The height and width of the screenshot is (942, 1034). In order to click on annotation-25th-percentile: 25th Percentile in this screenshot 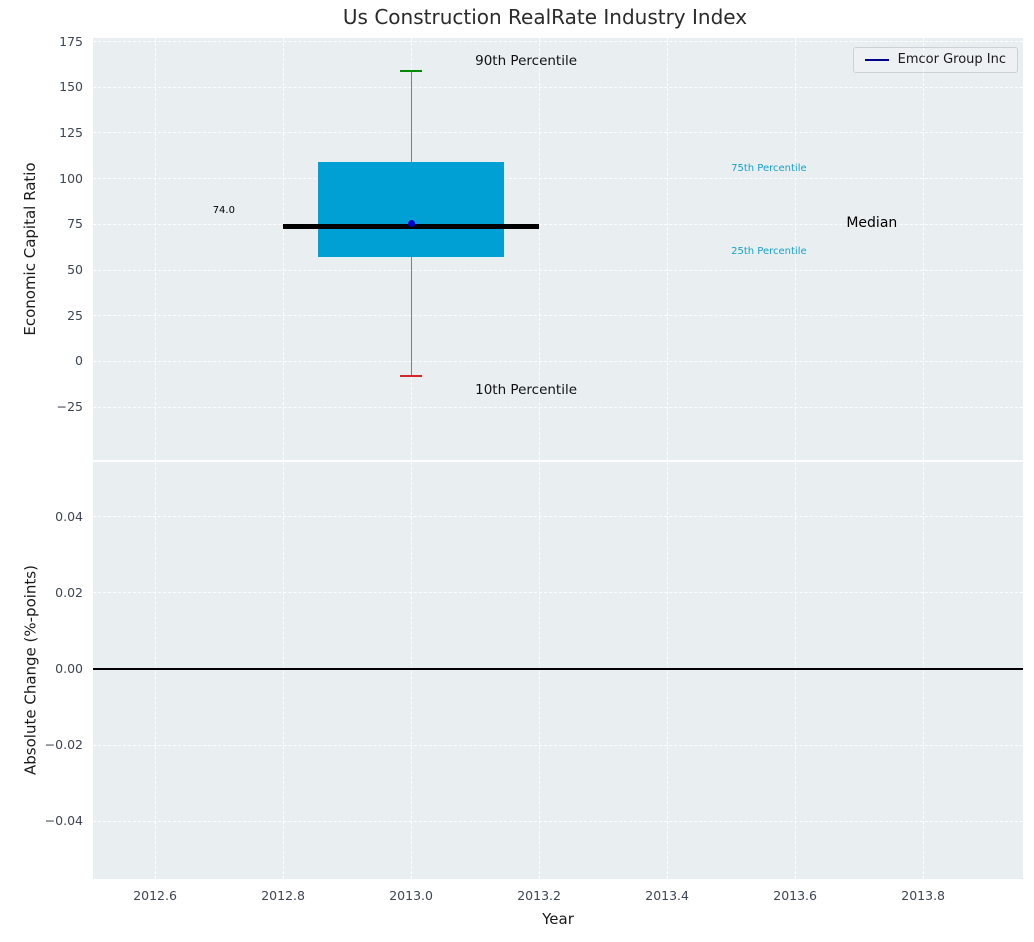, I will do `click(769, 251)`.